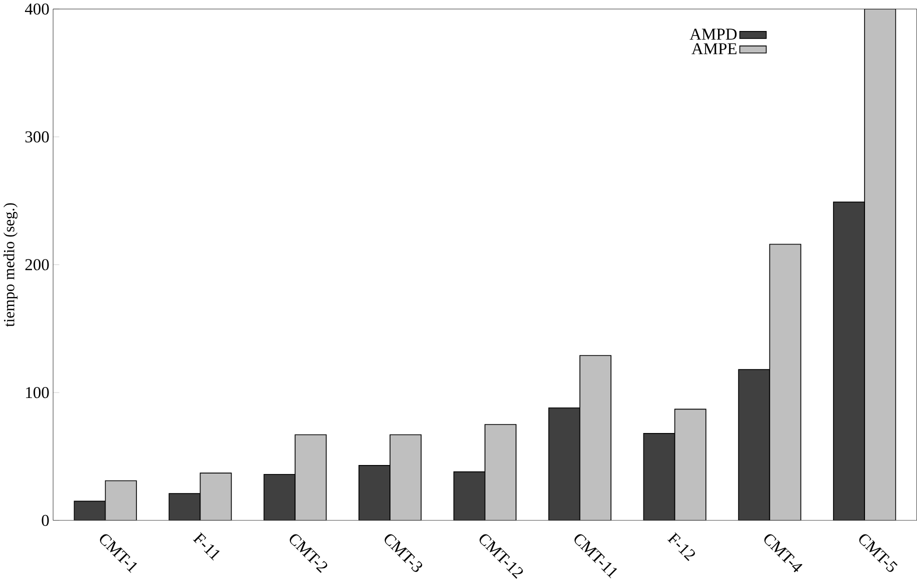 This screenshot has width=917, height=584. What do you see at coordinates (713, 34) in the screenshot?
I see `legend-label: AMPD` at bounding box center [713, 34].